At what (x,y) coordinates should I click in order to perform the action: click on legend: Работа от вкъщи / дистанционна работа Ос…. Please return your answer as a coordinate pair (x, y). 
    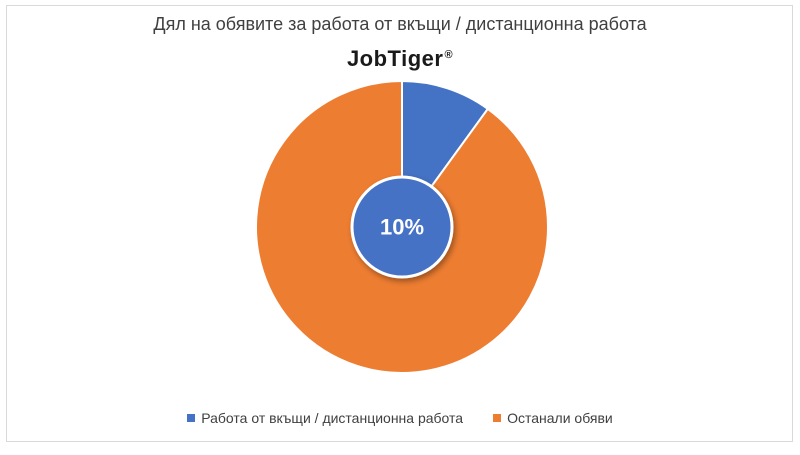
    Looking at the image, I should click on (400, 418).